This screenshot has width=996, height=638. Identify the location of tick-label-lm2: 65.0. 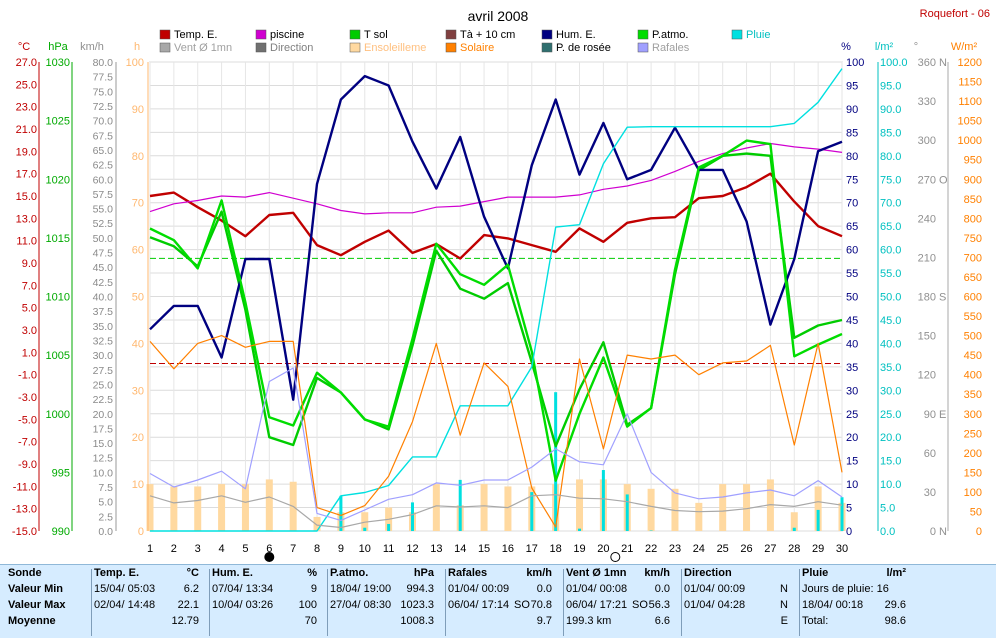
(890, 227).